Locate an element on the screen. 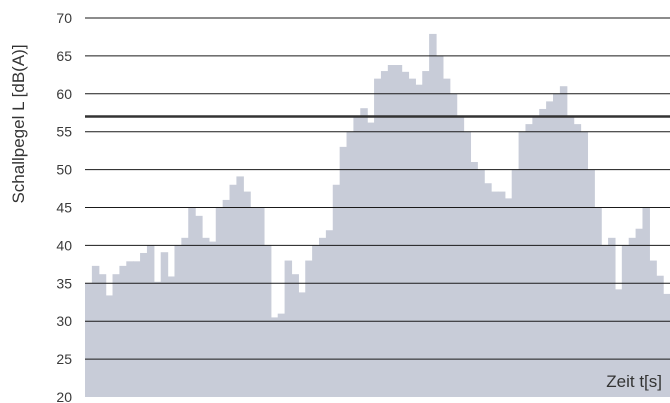 Image resolution: width=670 pixels, height=403 pixels. x-axis-label: Zeit t[s] is located at coordinates (634, 381).